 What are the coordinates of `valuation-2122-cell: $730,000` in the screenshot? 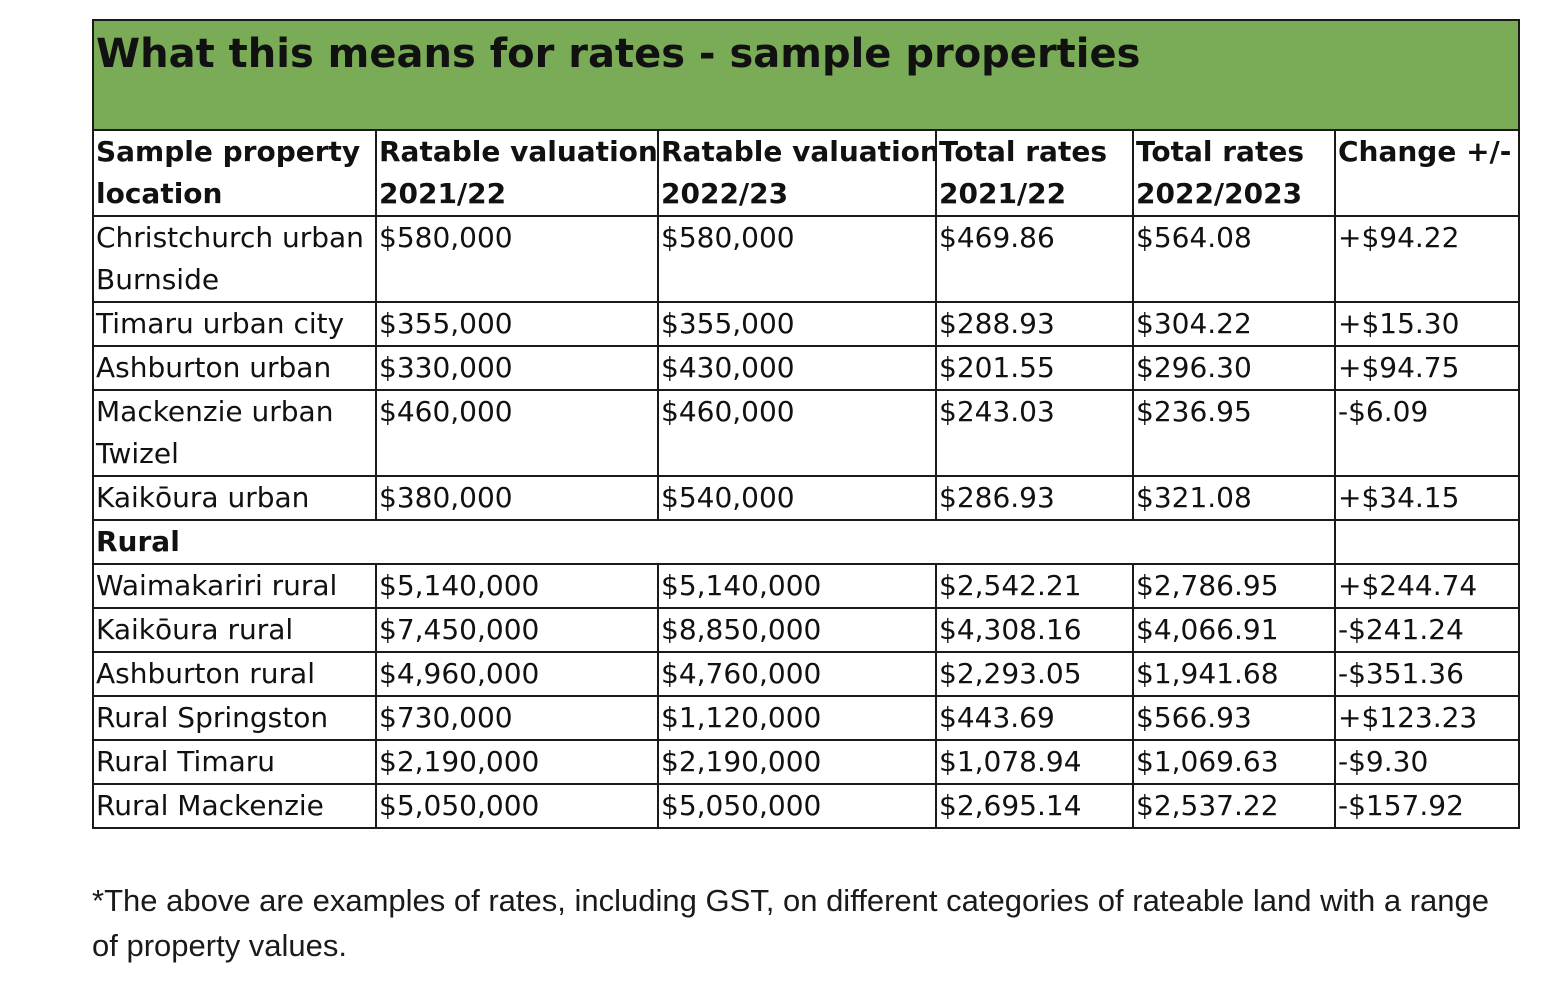 It's located at (517, 718).